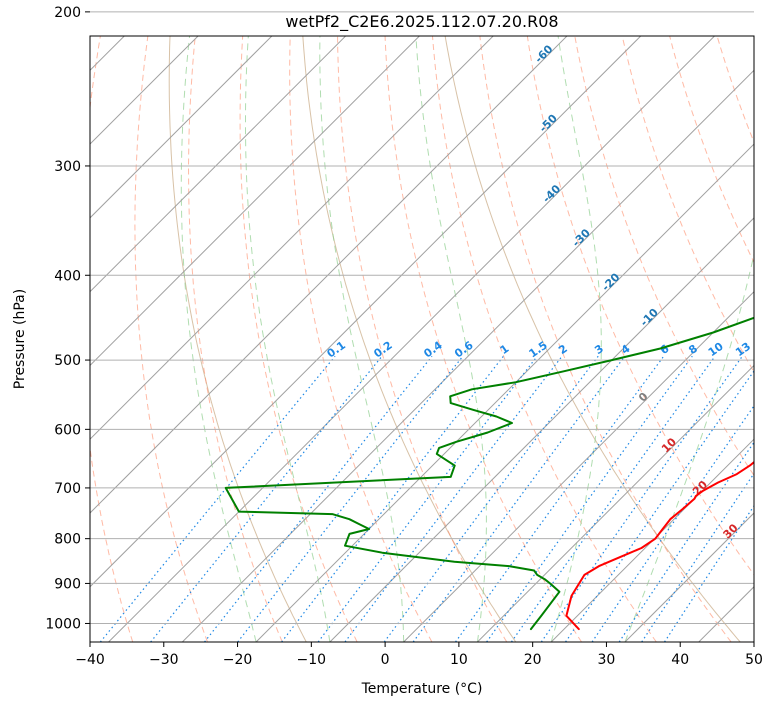 This screenshot has height=708, width=775. Describe the element at coordinates (649, 317) in the screenshot. I see `isotherm-label: -10` at that location.